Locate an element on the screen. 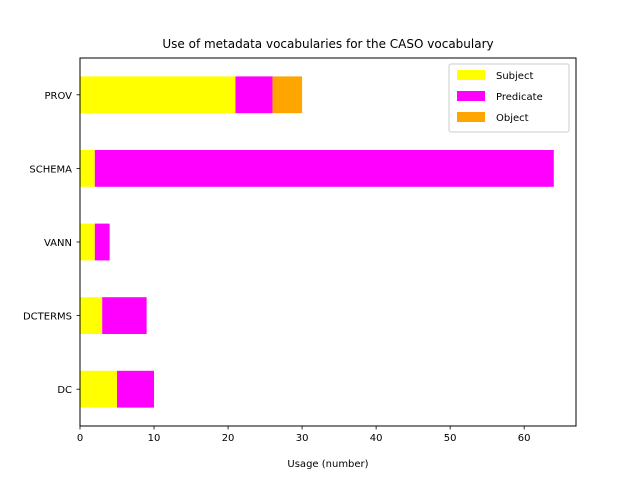 The width and height of the screenshot is (640, 480). legend-swatch-predicate is located at coordinates (471, 96).